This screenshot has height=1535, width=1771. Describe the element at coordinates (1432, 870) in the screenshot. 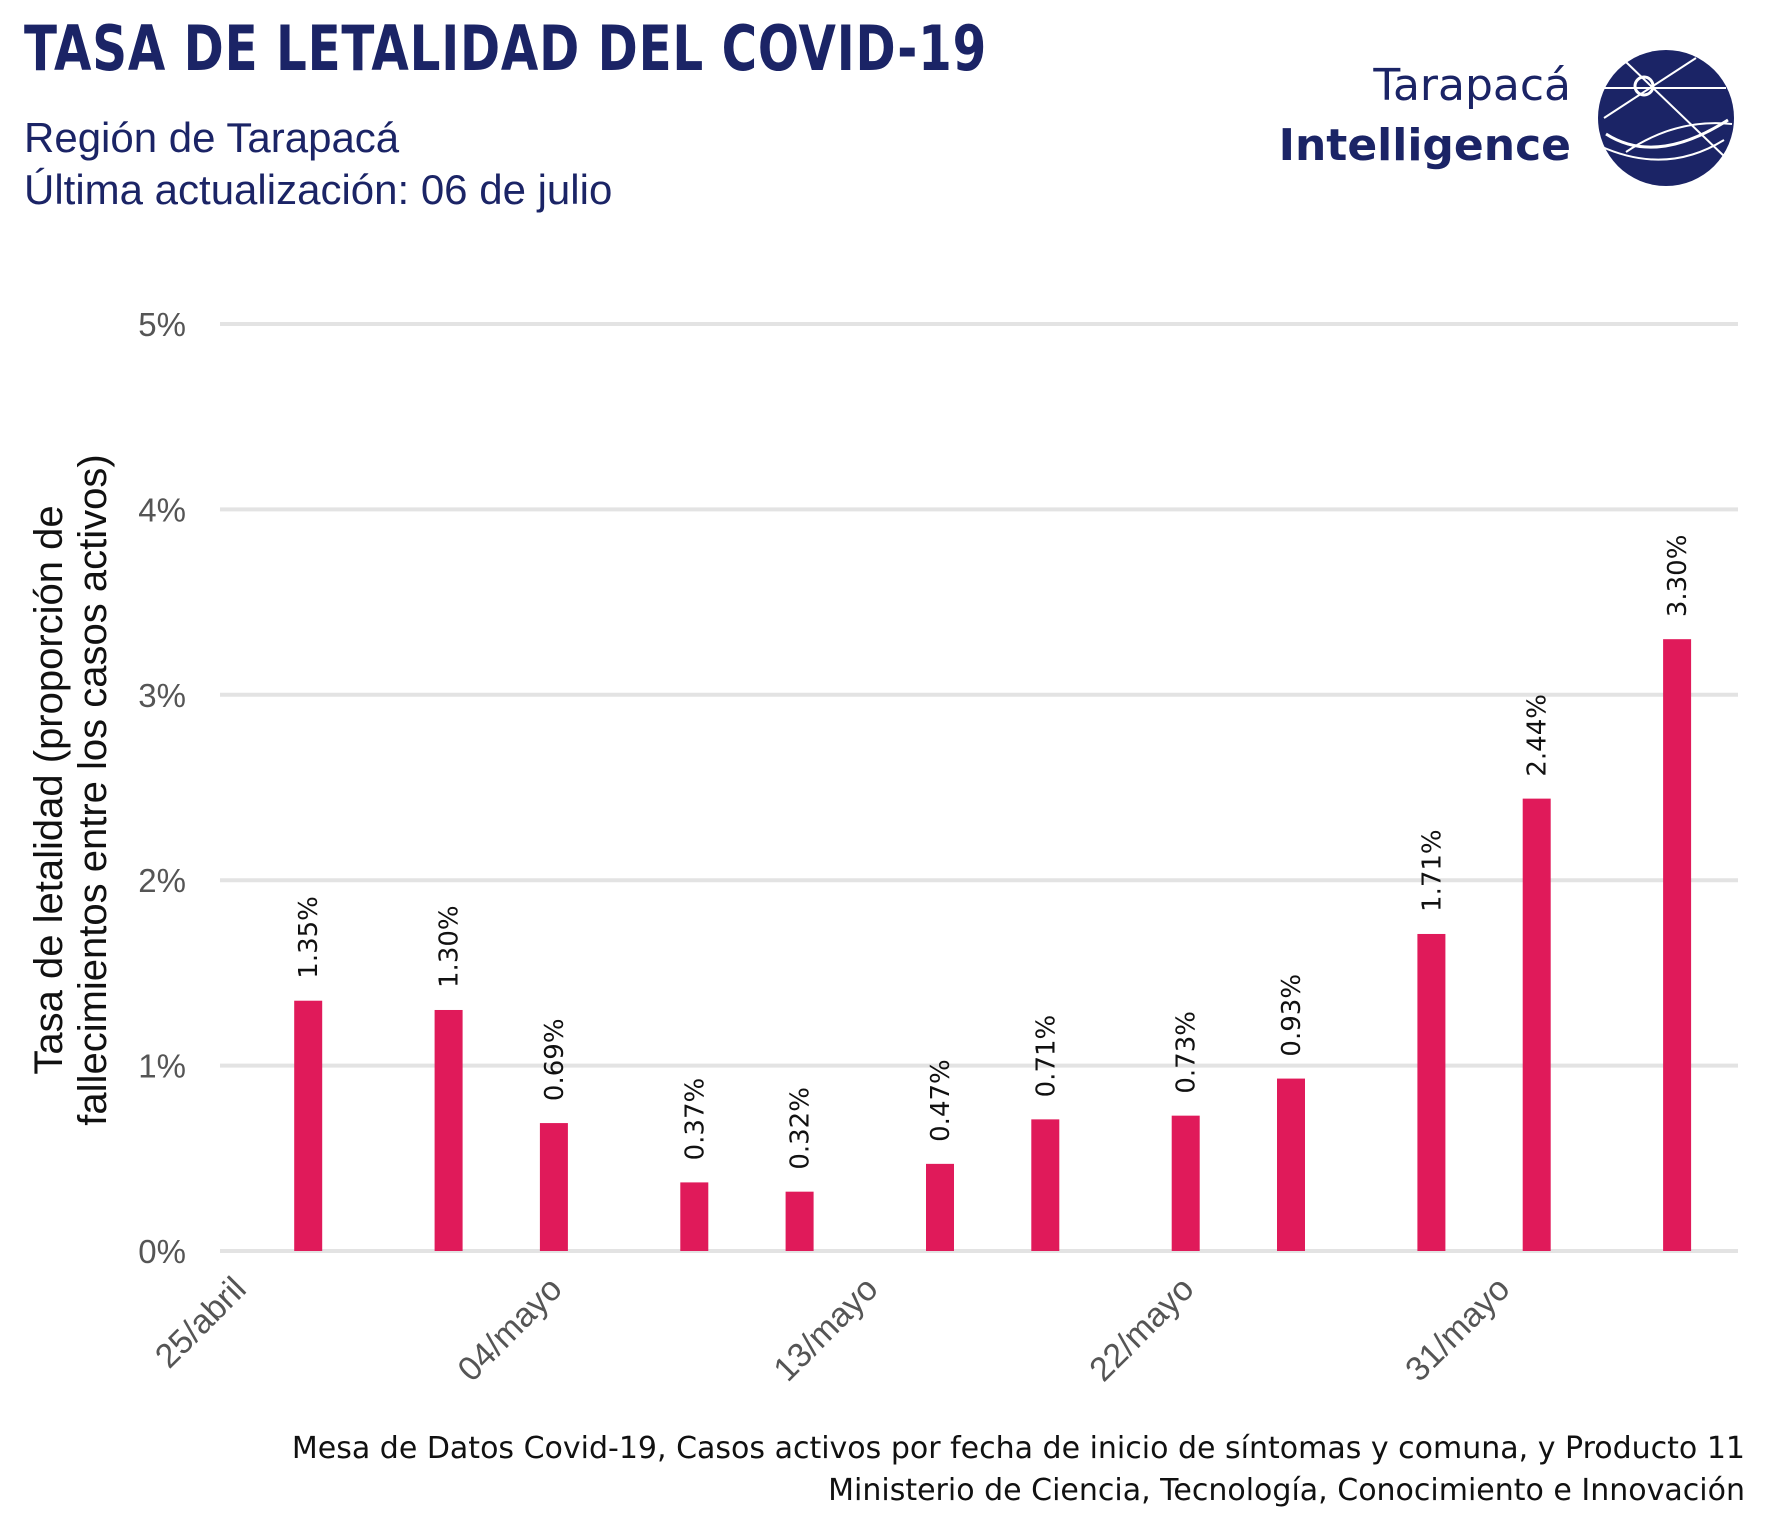

I see `bar-value-label: 1.71%` at that location.